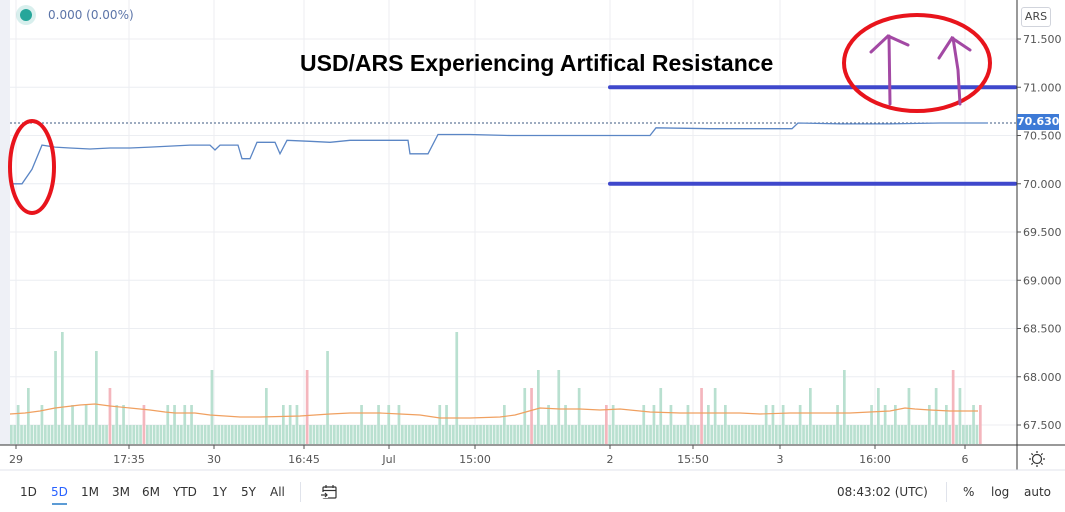 The width and height of the screenshot is (1065, 512). I want to click on time-axis-ticks: 29 17:35 30 16:45 Jul 15:00 2 15:50 3 16:00 6, so click(489, 455).